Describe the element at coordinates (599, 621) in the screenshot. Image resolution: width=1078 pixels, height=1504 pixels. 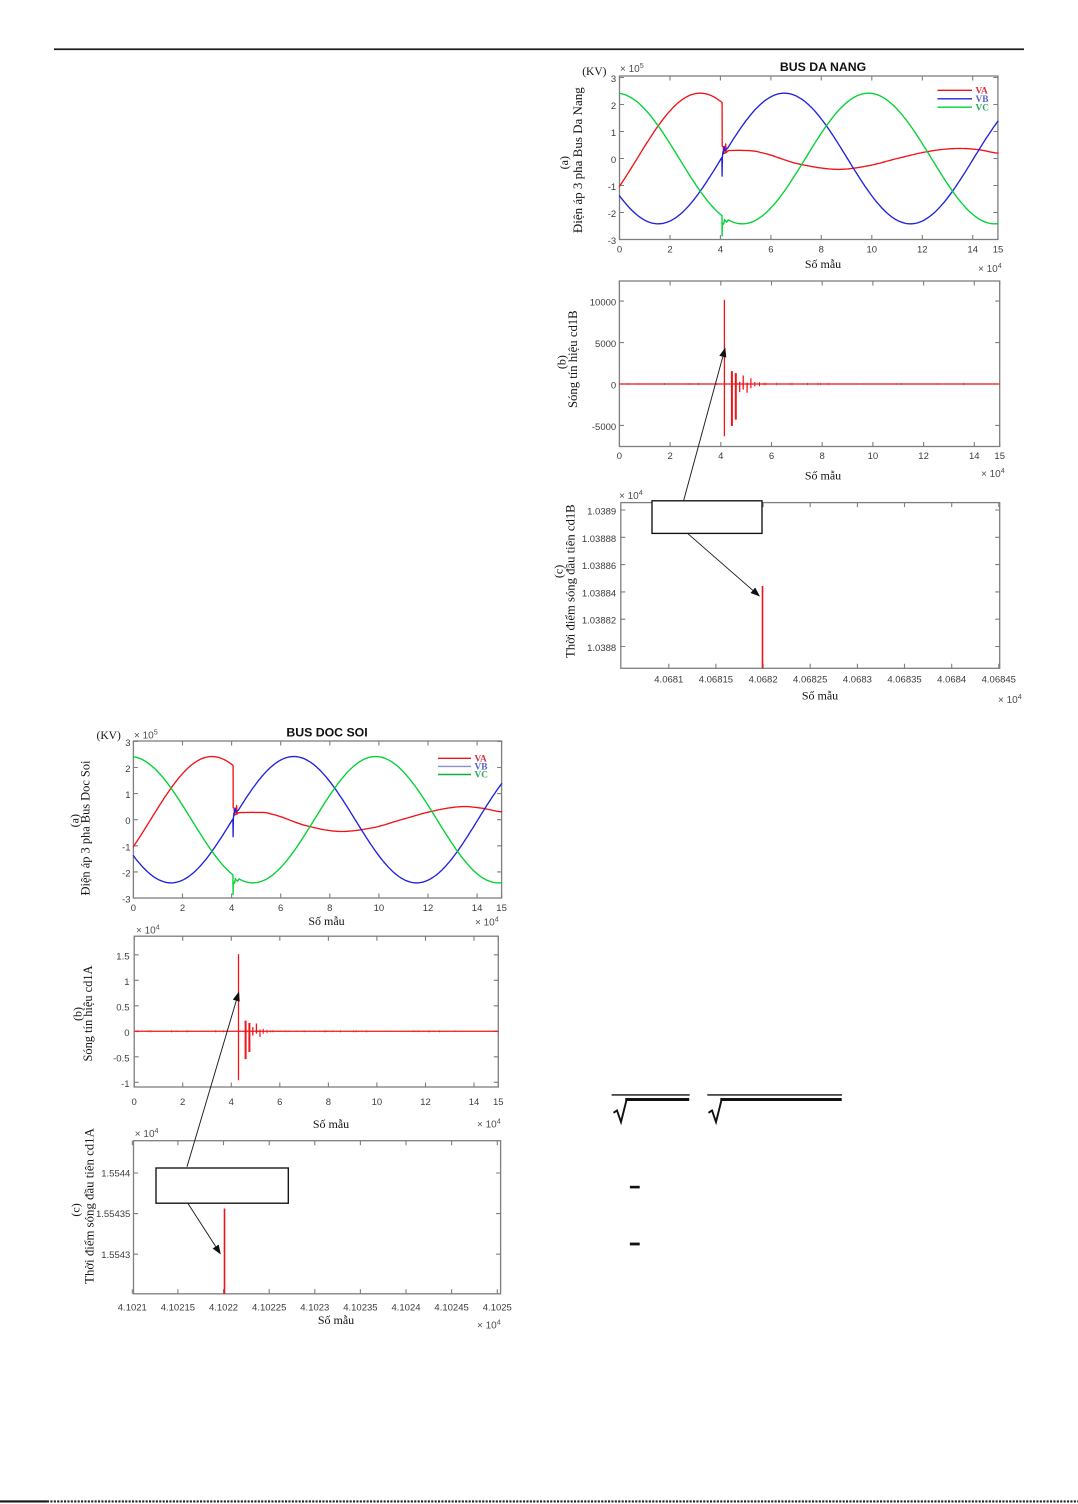
I see `svg-text: 1.03882` at that location.